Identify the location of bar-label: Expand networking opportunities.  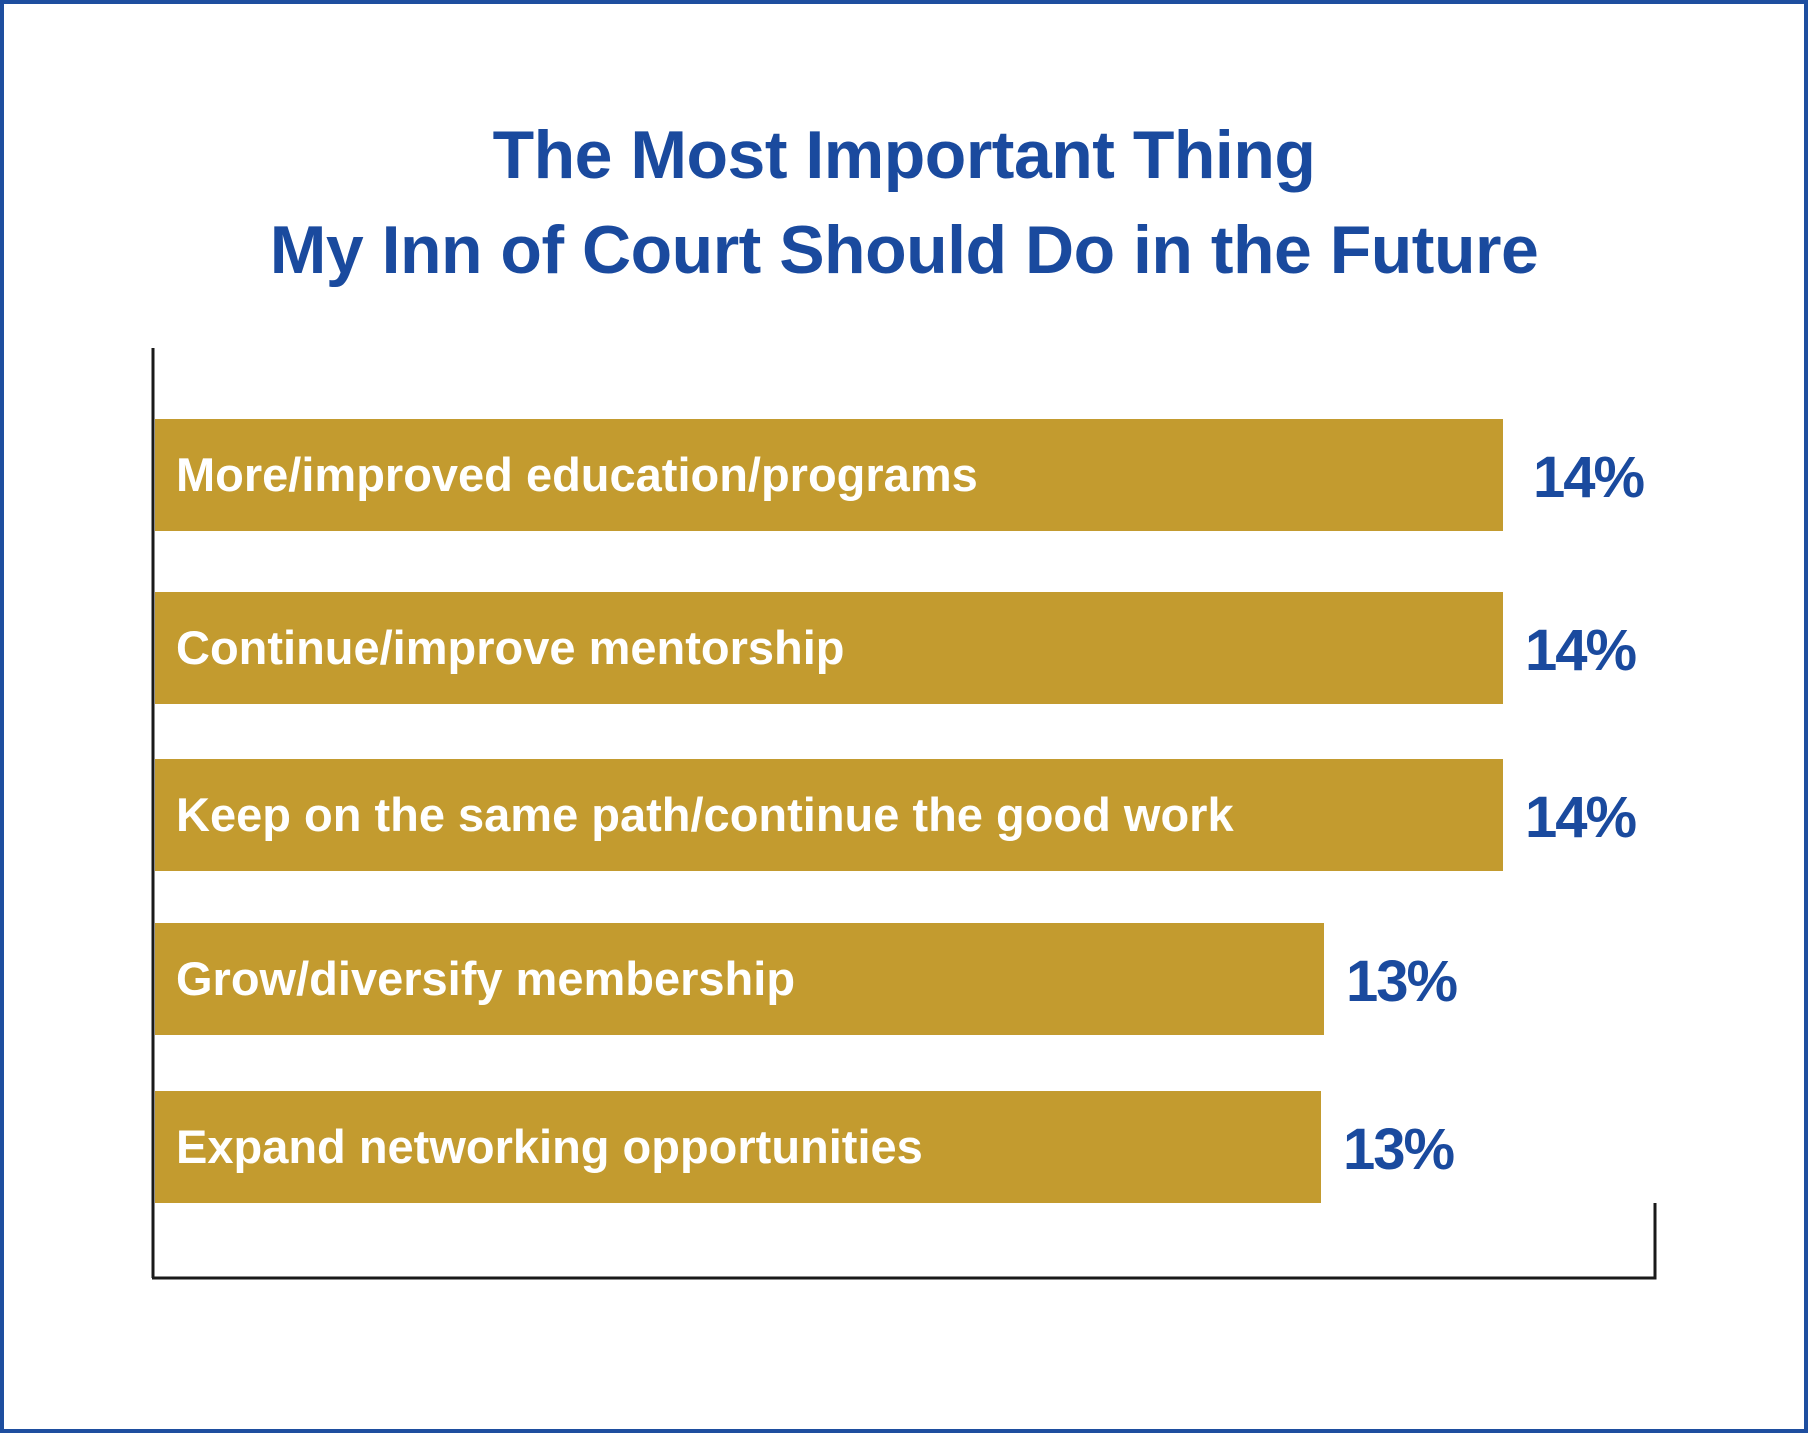
(549, 1146).